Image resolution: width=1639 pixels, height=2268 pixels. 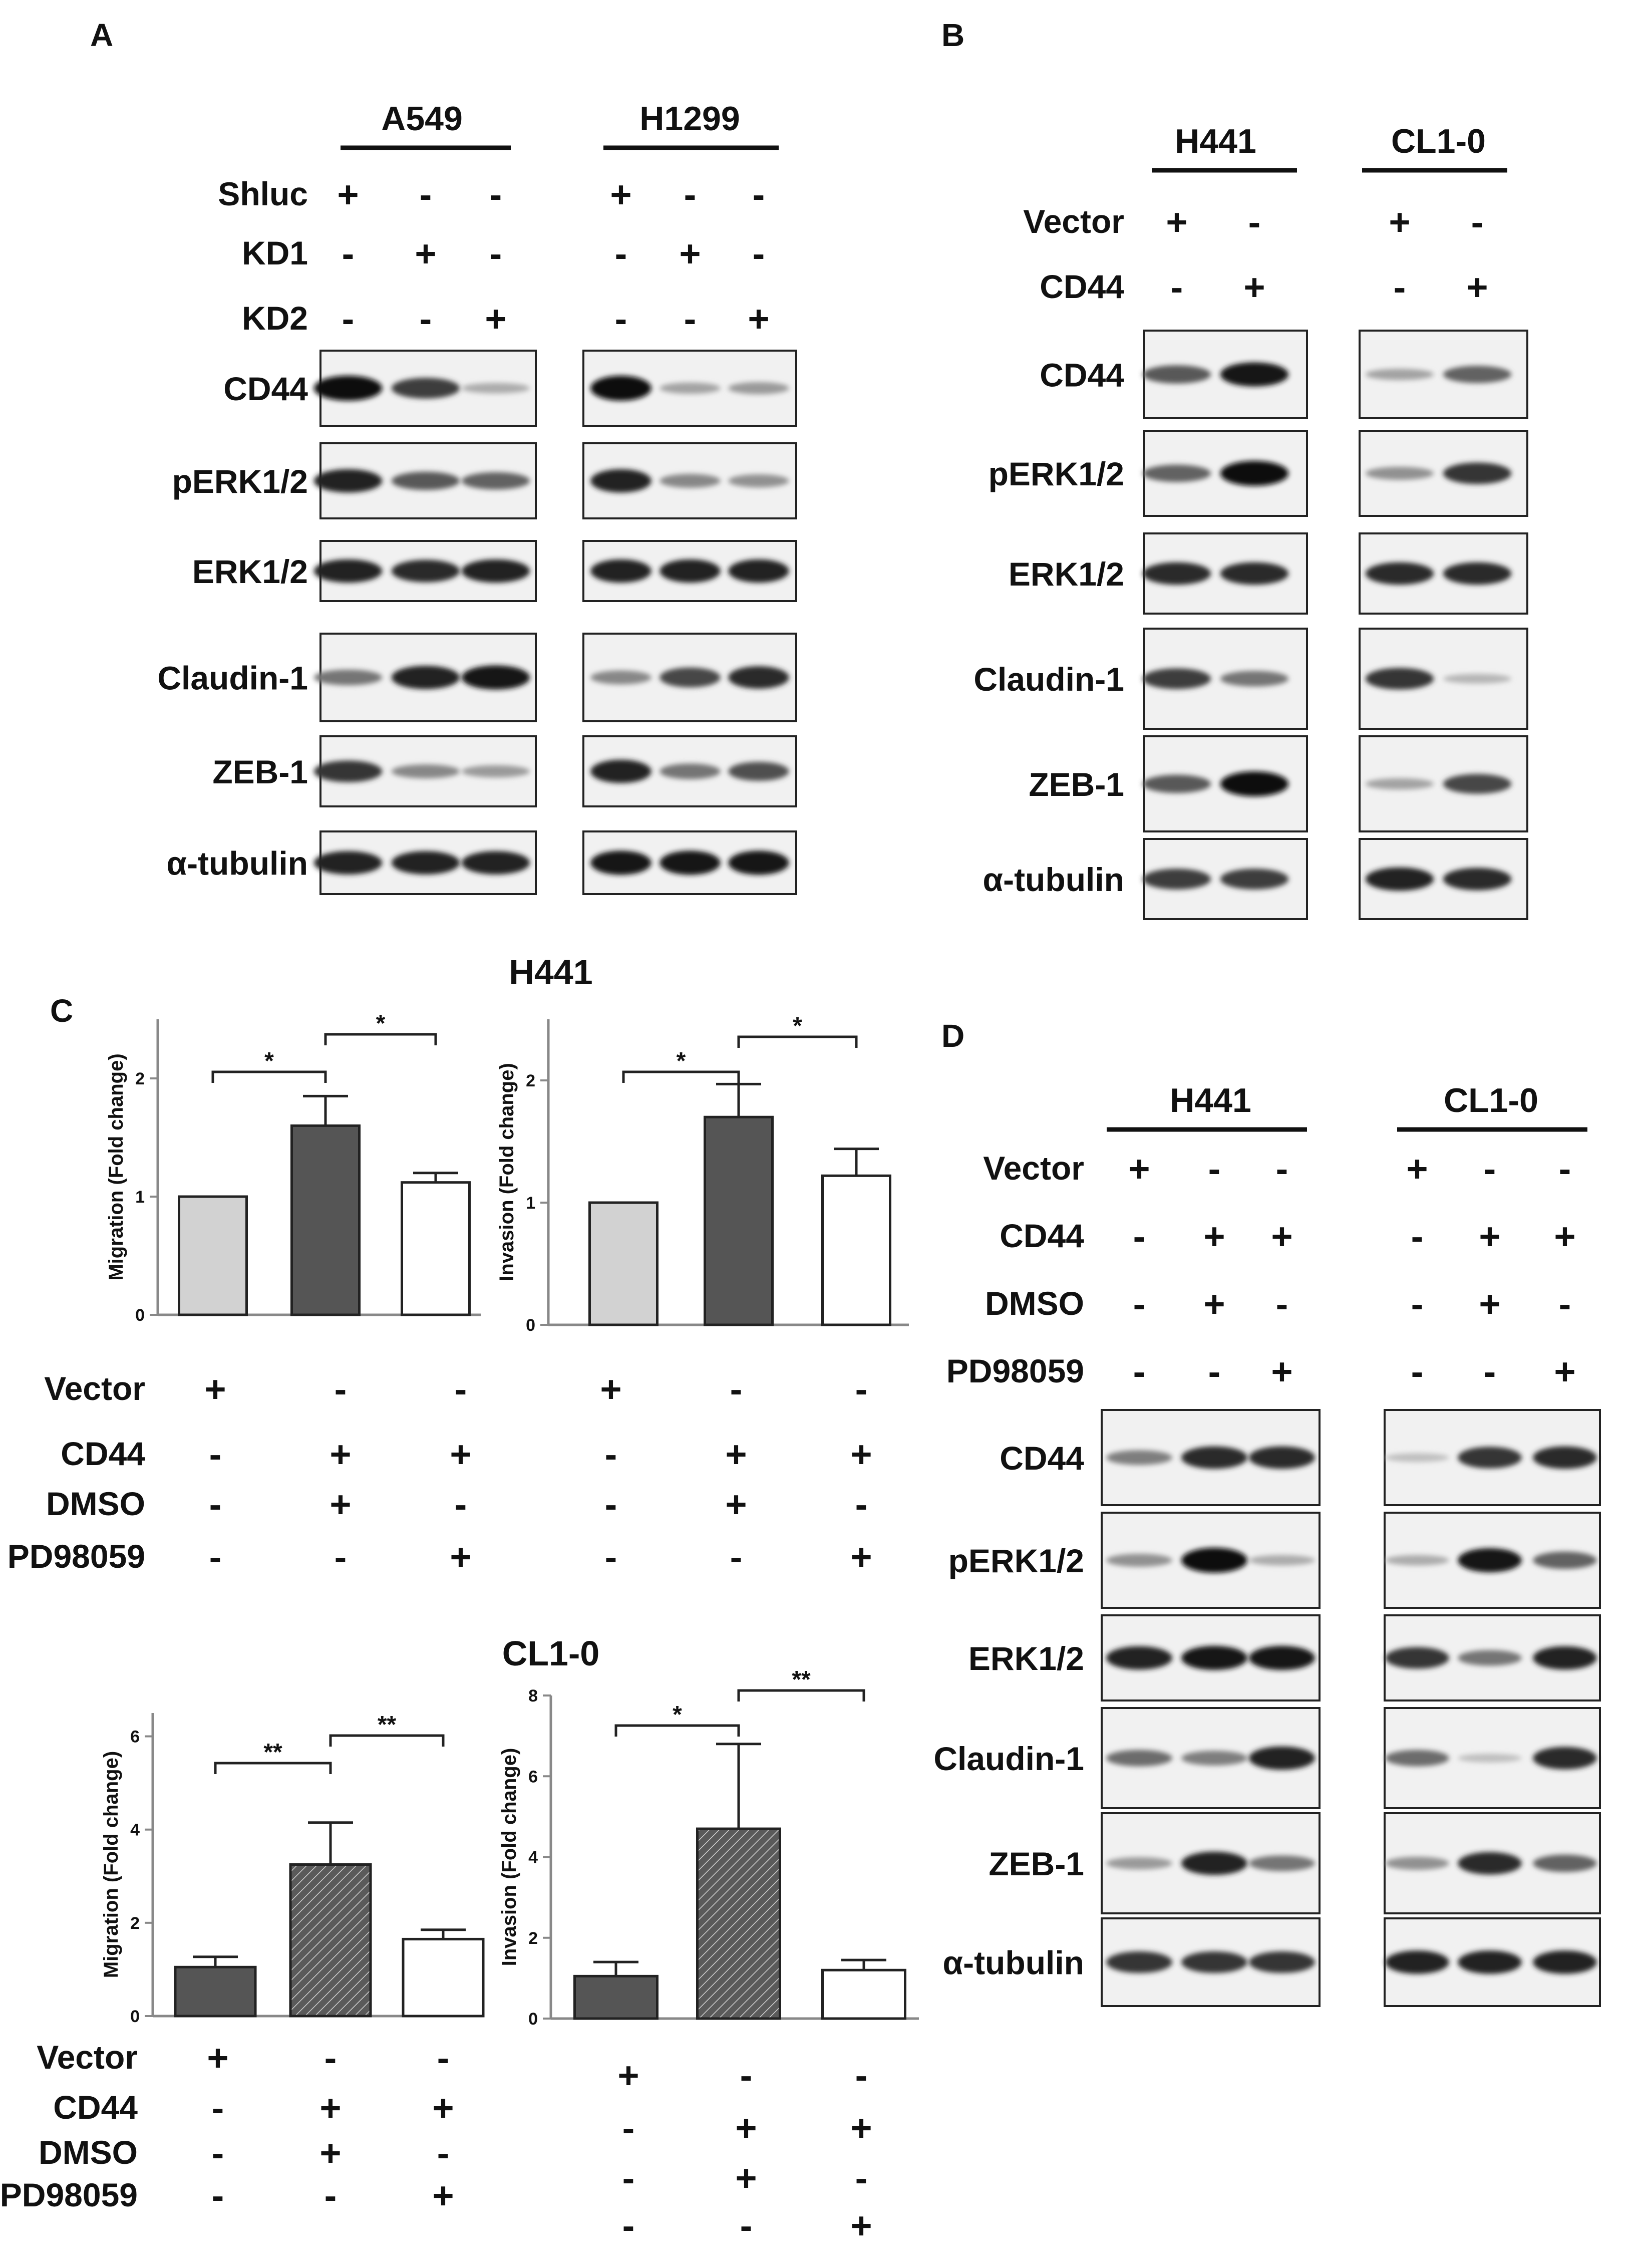 What do you see at coordinates (96, 1503) in the screenshot?
I see `chart-c0-condition-label-dmso: DMSO` at bounding box center [96, 1503].